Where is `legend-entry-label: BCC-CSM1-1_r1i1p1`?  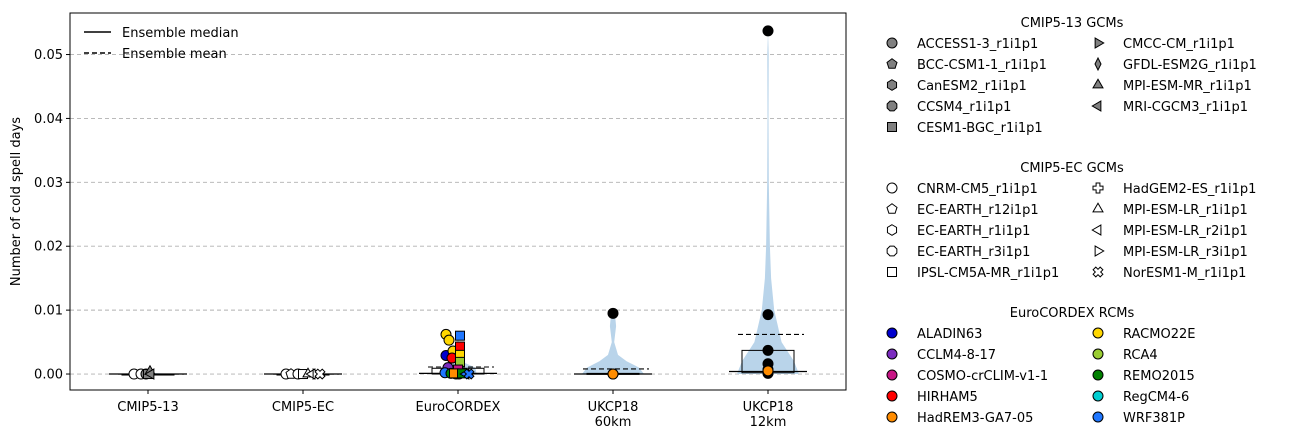
legend-entry-label: BCC-CSM1-1_r1i1p1 is located at coordinates (982, 65).